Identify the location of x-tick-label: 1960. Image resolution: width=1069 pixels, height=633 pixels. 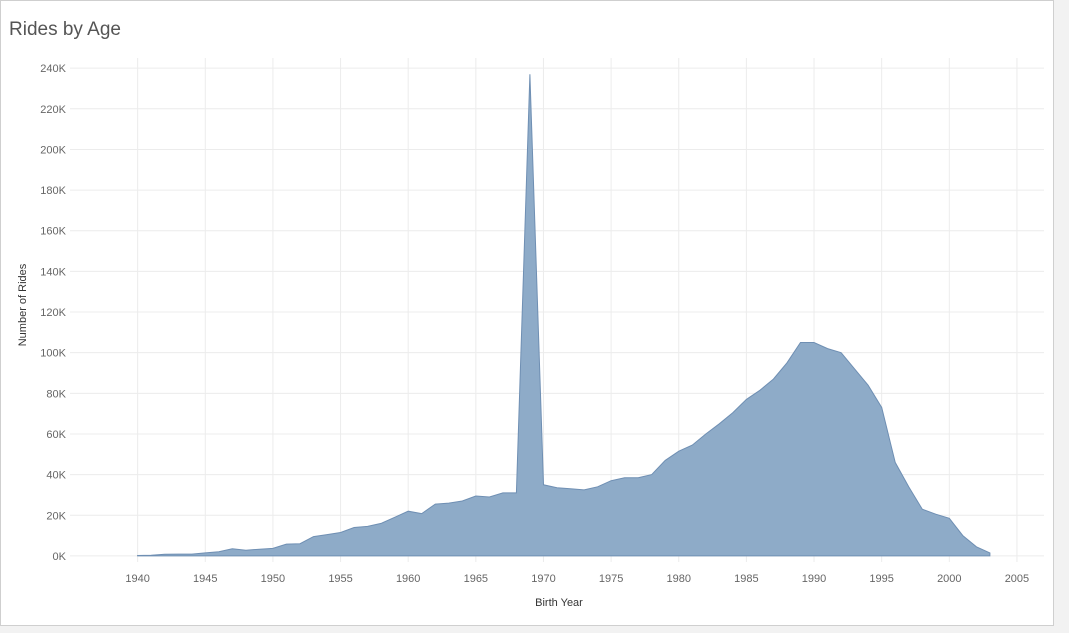
(408, 579).